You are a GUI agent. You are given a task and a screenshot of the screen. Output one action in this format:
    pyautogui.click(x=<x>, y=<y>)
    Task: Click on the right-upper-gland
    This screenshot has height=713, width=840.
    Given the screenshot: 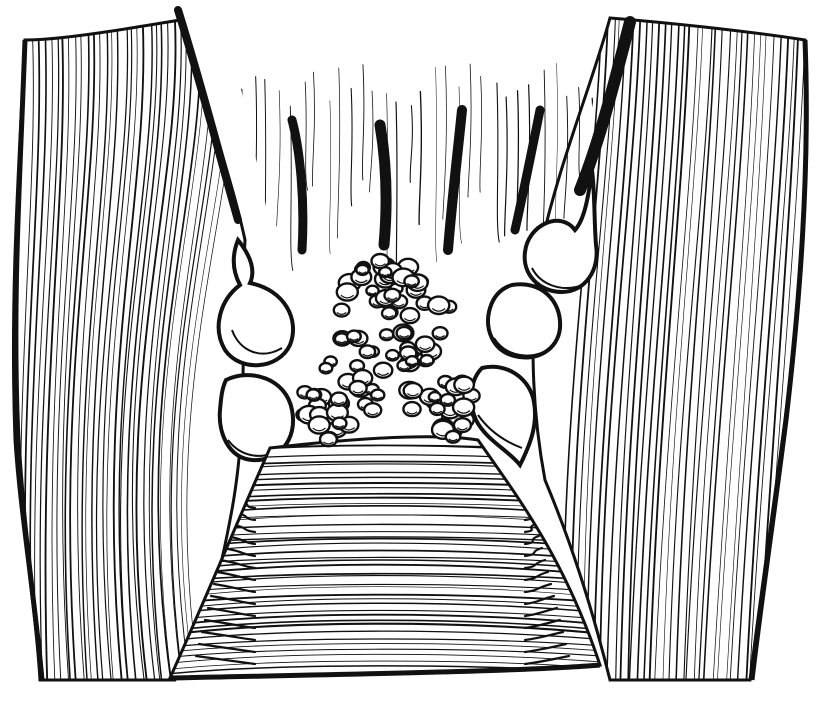 What is the action you would take?
    pyautogui.click(x=560, y=232)
    